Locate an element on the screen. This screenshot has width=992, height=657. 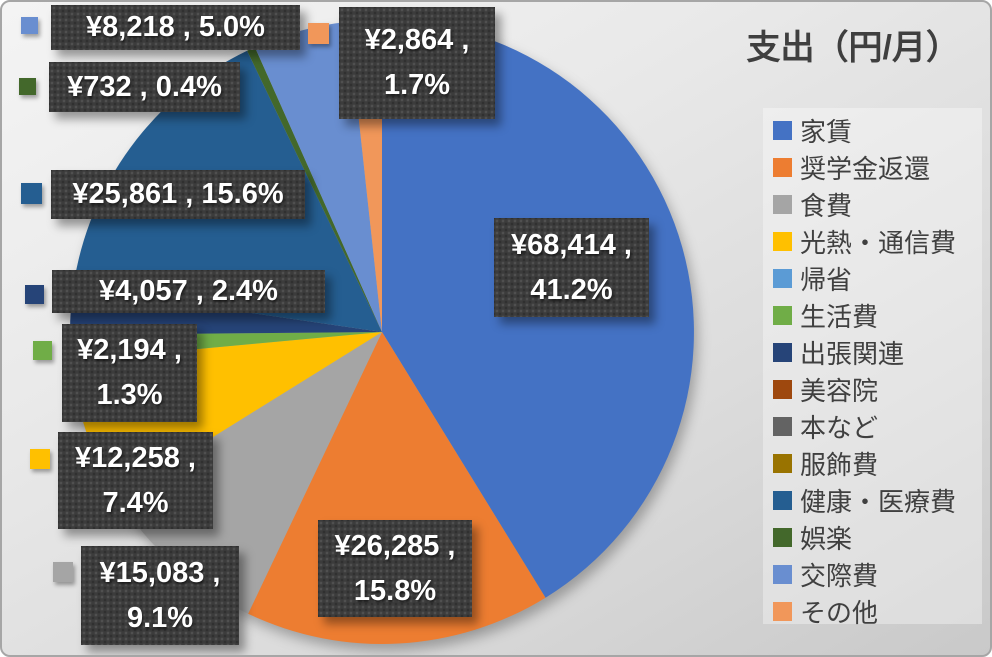
data-label-text: ¥26,285 , is located at coordinates (395, 545).